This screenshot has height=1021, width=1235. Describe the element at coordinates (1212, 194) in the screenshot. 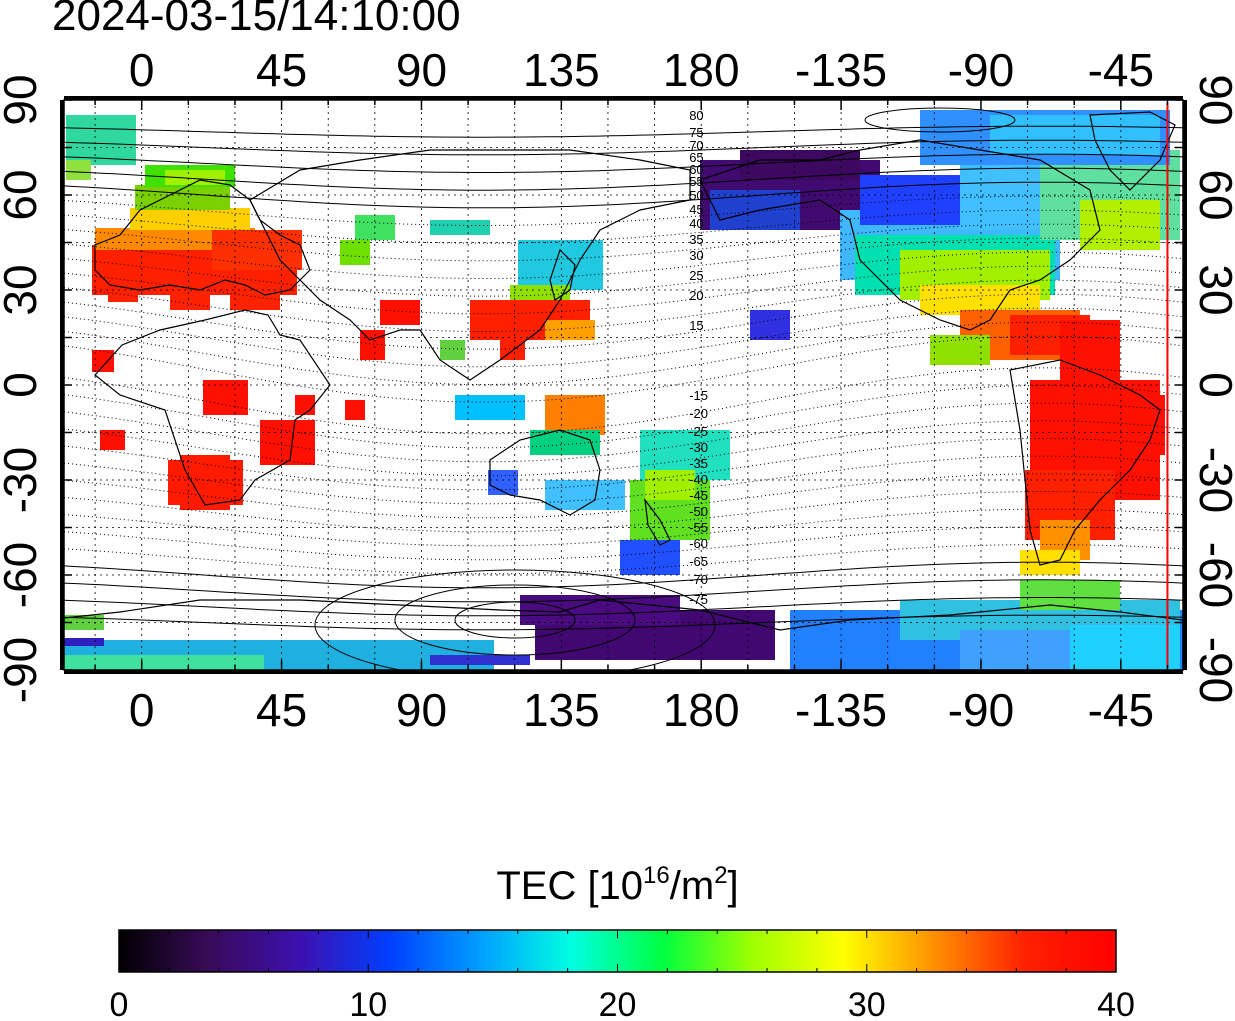

I see `y-tick-label-right: 60` at that location.